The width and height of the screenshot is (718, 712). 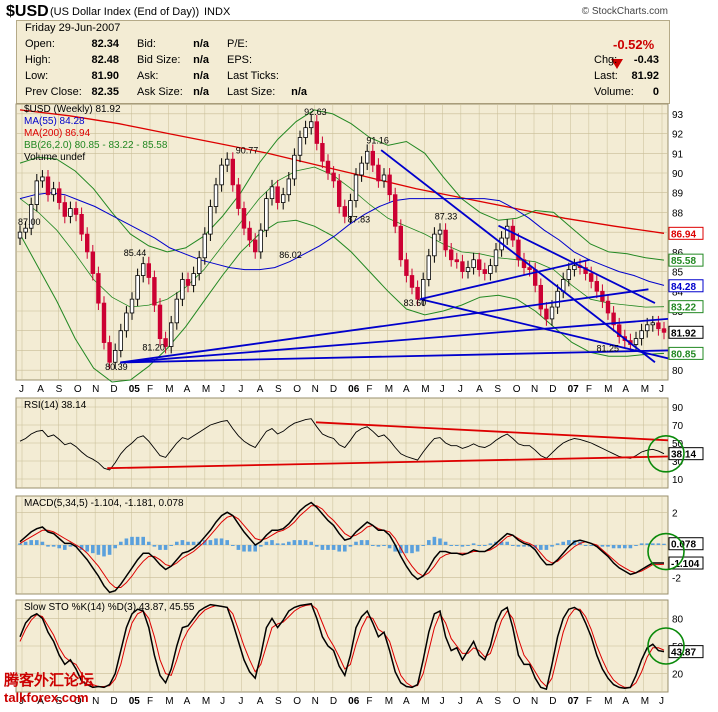 I want to click on chg-value: -0.43, so click(x=646, y=60).